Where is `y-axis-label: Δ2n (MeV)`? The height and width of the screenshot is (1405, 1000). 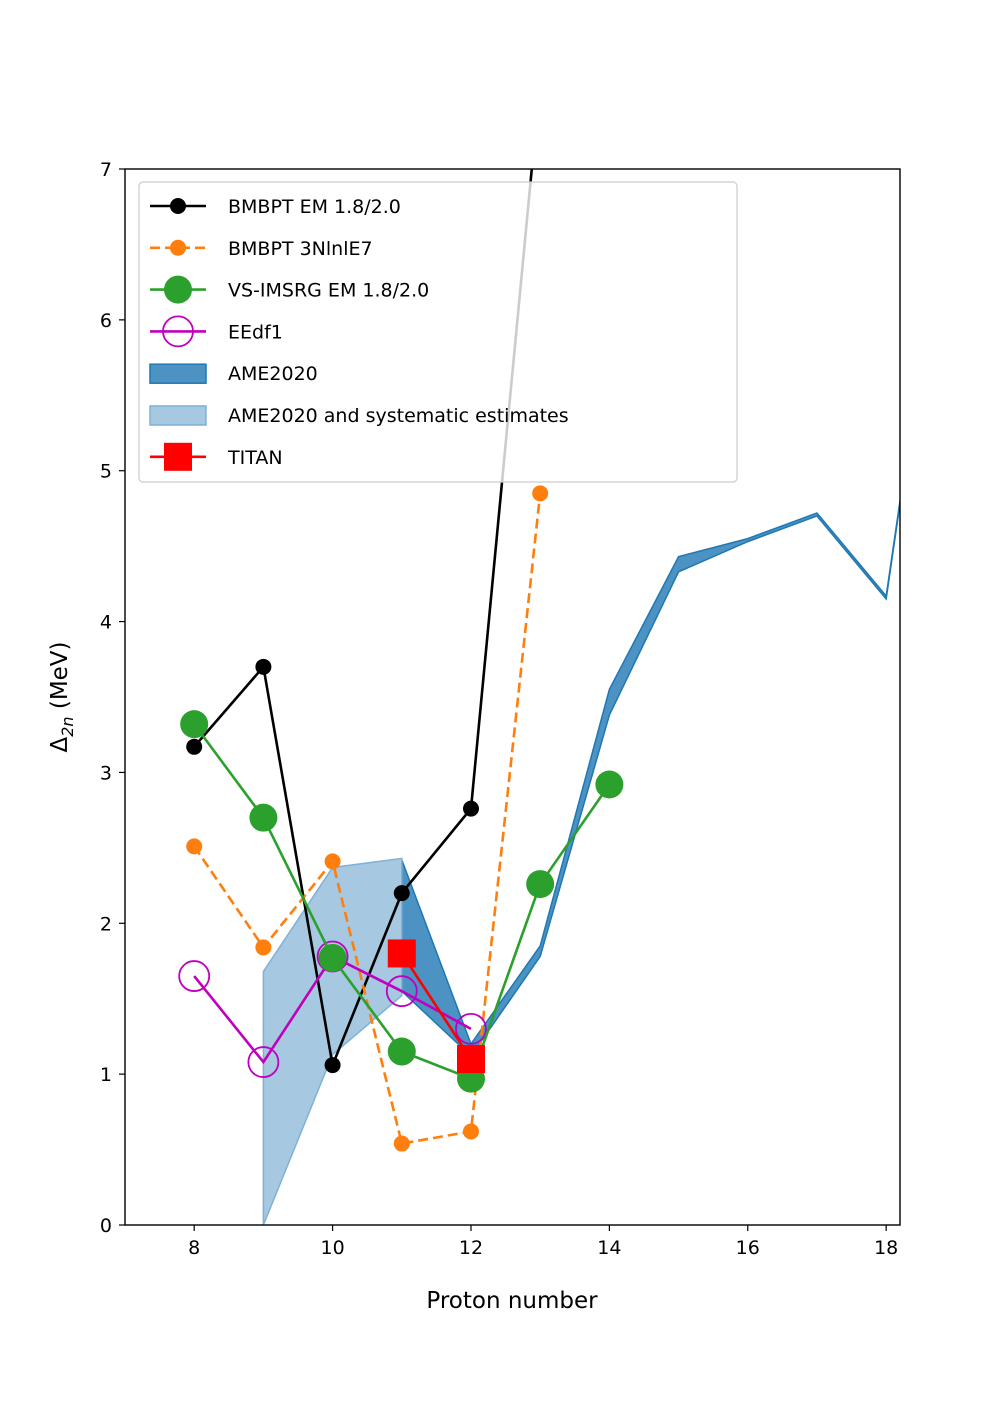 y-axis-label: Δ2n (MeV) is located at coordinates (62, 696).